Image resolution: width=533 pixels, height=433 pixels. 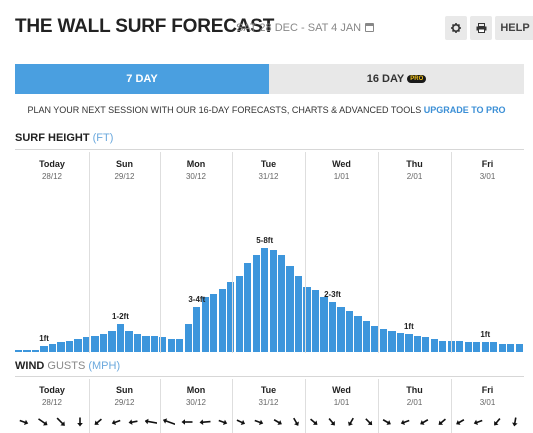 What do you see at coordinates (89, 252) in the screenshot?
I see `surf-day-separator` at bounding box center [89, 252].